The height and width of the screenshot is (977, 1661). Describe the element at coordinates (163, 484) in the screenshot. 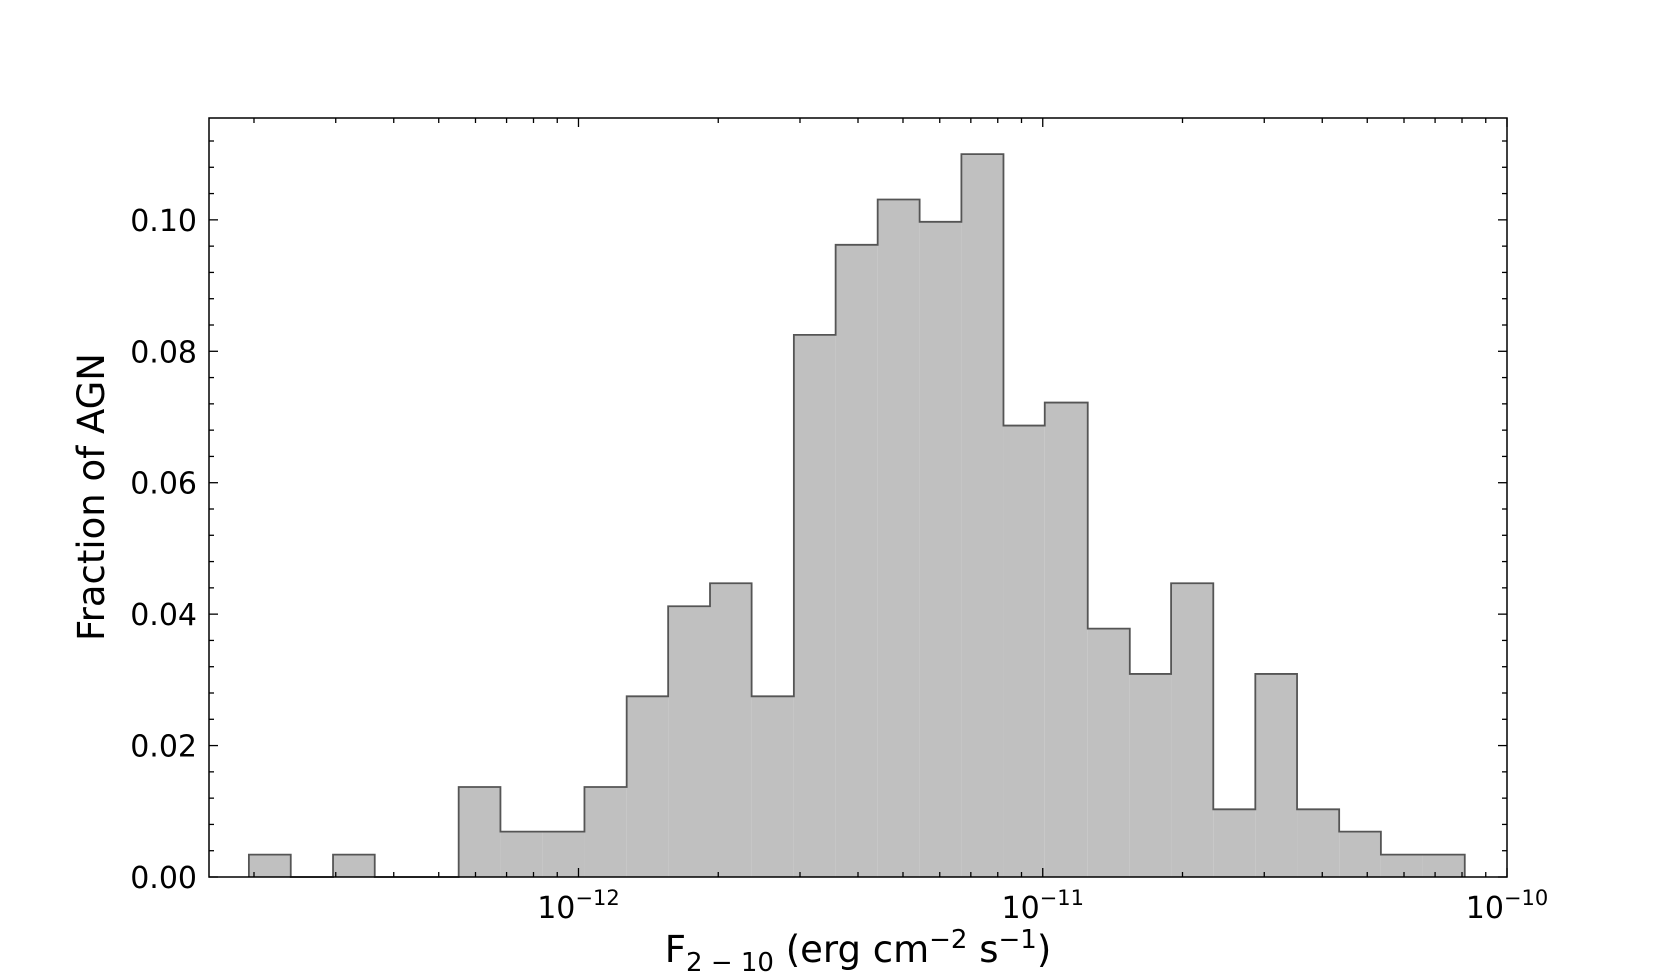

I see `y-tick-label: 0.06` at that location.